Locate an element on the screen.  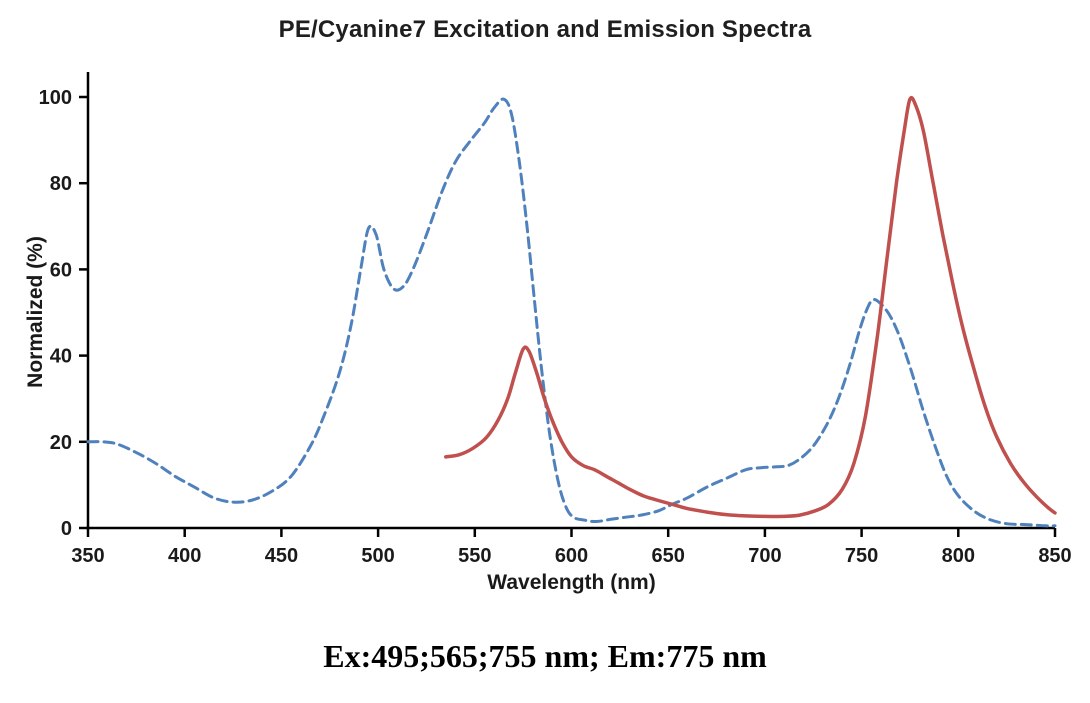
y-tick-label: 60 is located at coordinates (61, 270).